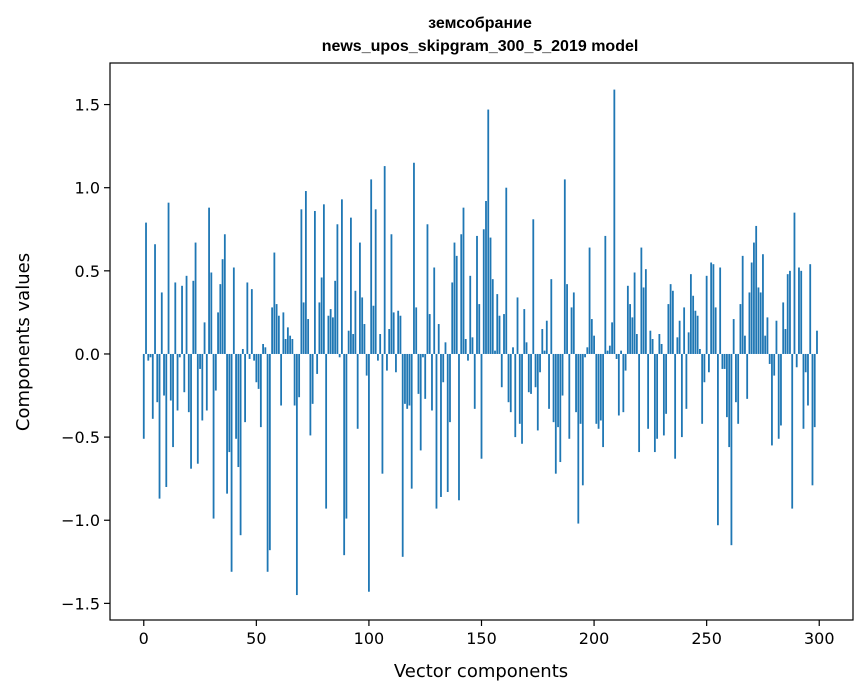 This screenshot has width=867, height=696. I want to click on chart-title-line1: земсобрание, so click(480, 23).